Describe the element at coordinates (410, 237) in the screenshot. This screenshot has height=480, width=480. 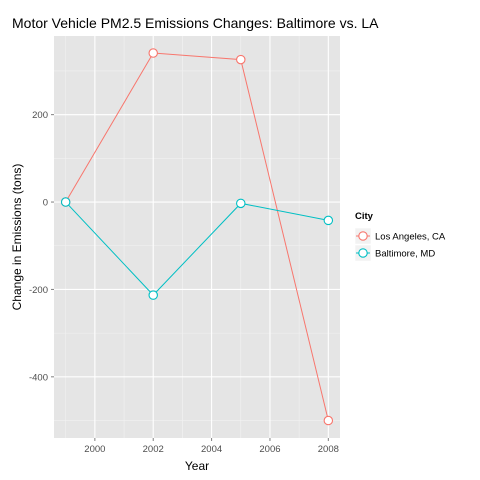
I see `legend-label: Los Angeles, CA` at that location.